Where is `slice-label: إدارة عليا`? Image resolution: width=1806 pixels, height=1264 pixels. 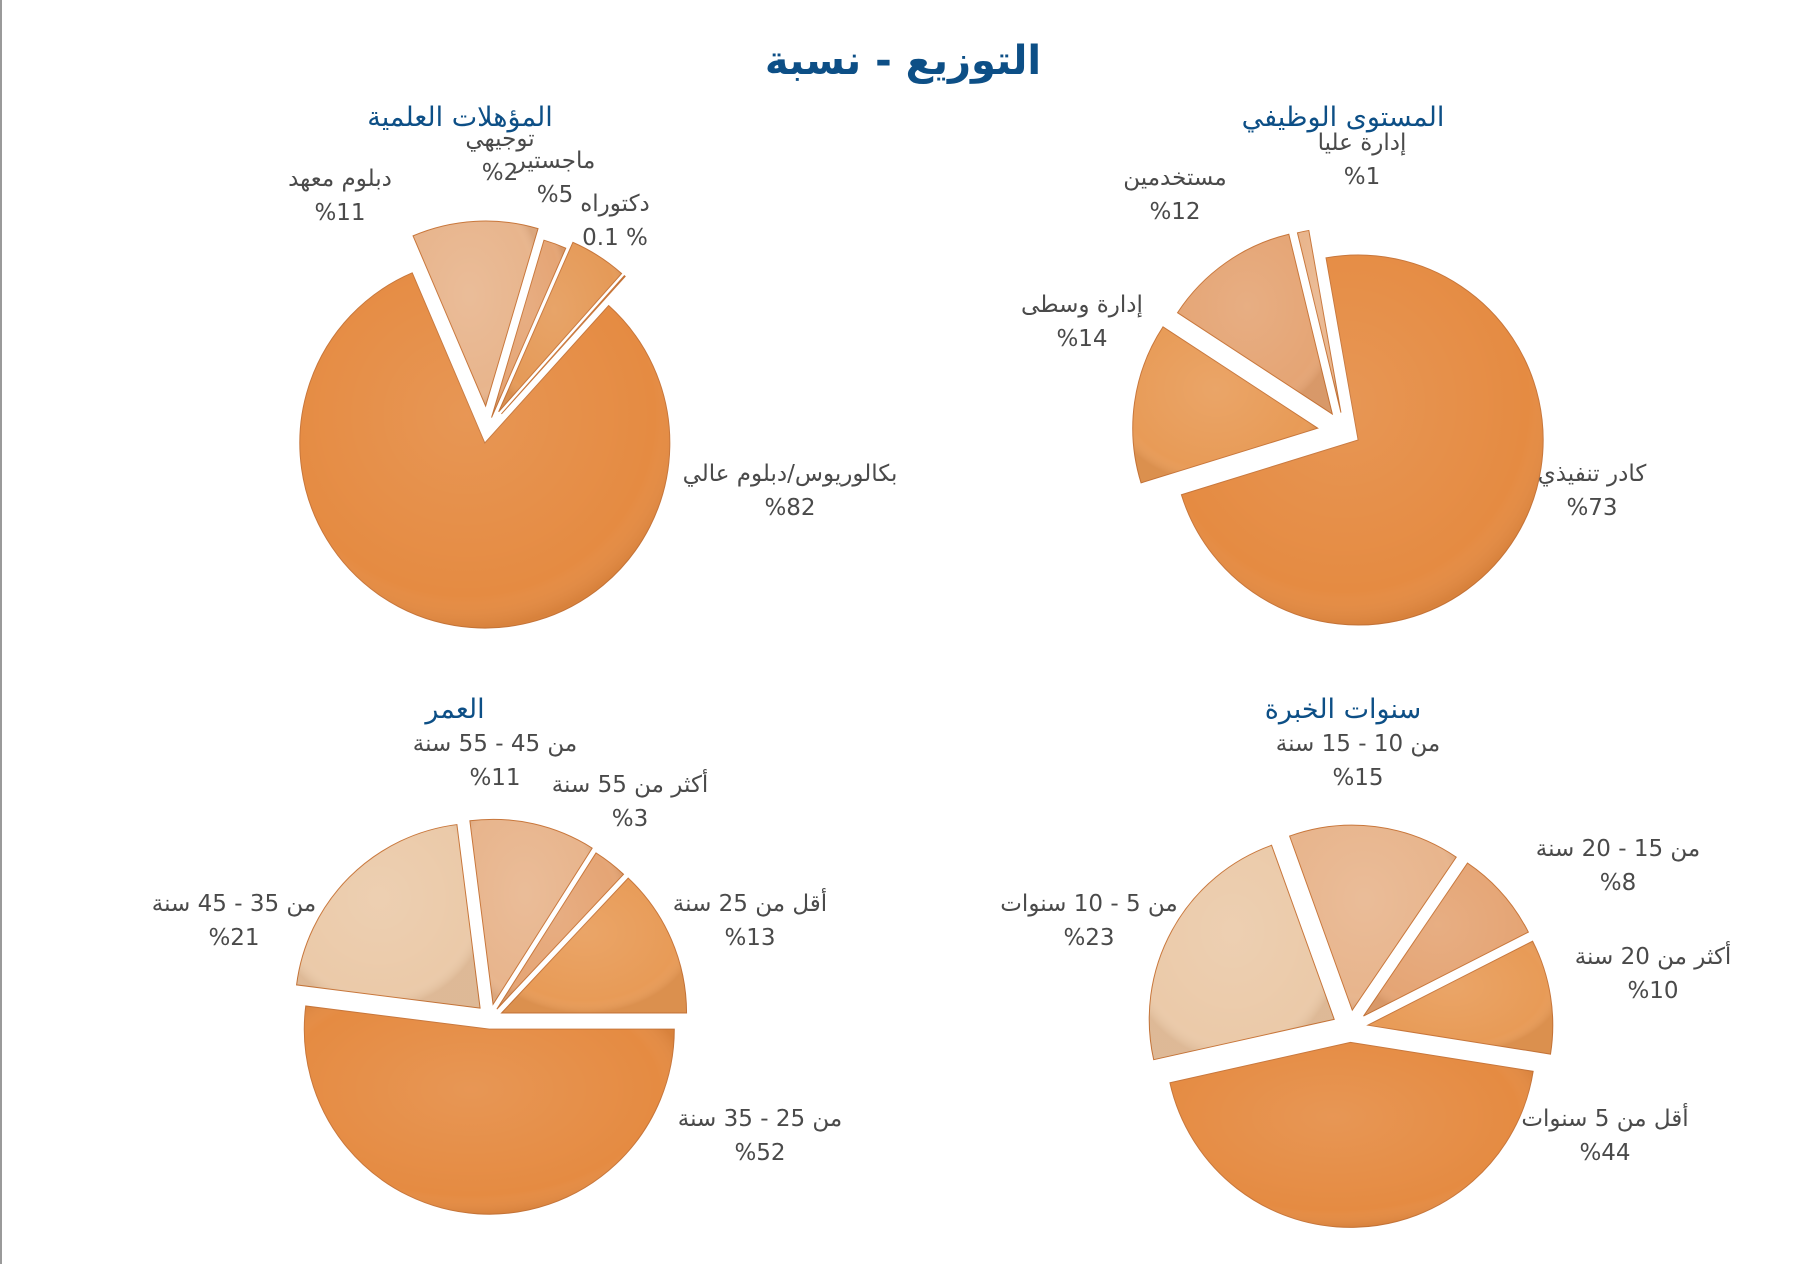 slice-label: إدارة عليا is located at coordinates (1362, 143).